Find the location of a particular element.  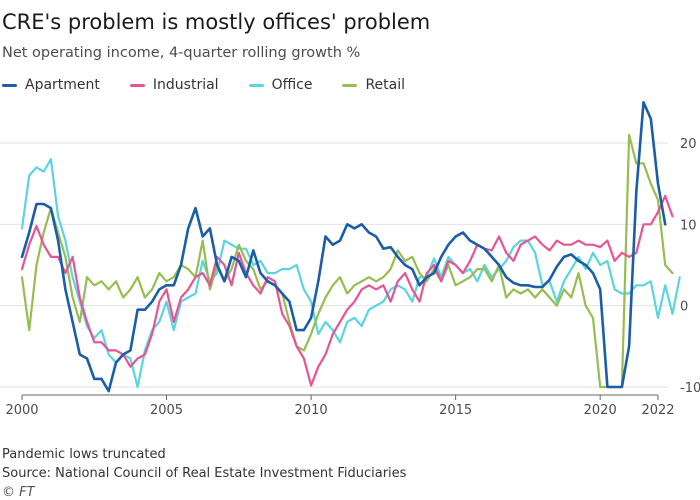

legend-item-retail: Retail is located at coordinates (373, 85).